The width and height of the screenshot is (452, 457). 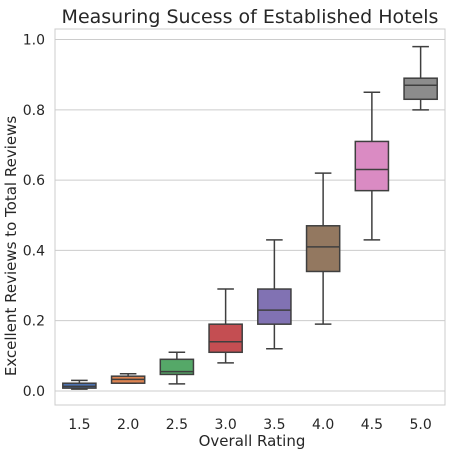 I want to click on x-tick-label: 1.5, so click(x=79, y=425).